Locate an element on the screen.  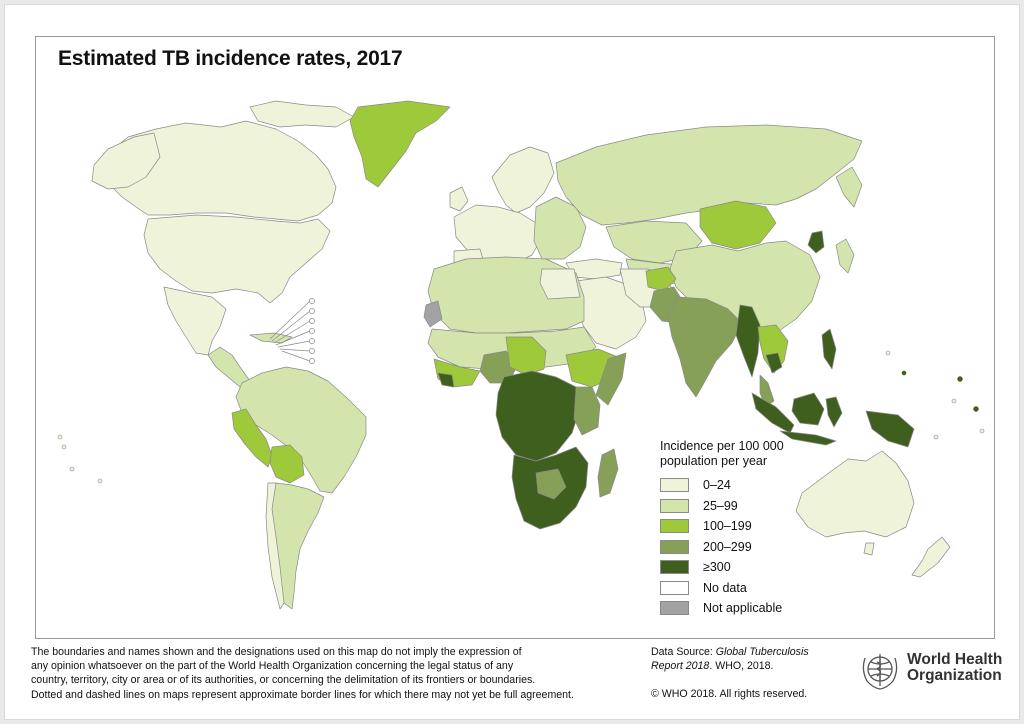
region-central-africa is located at coordinates (526, 356).